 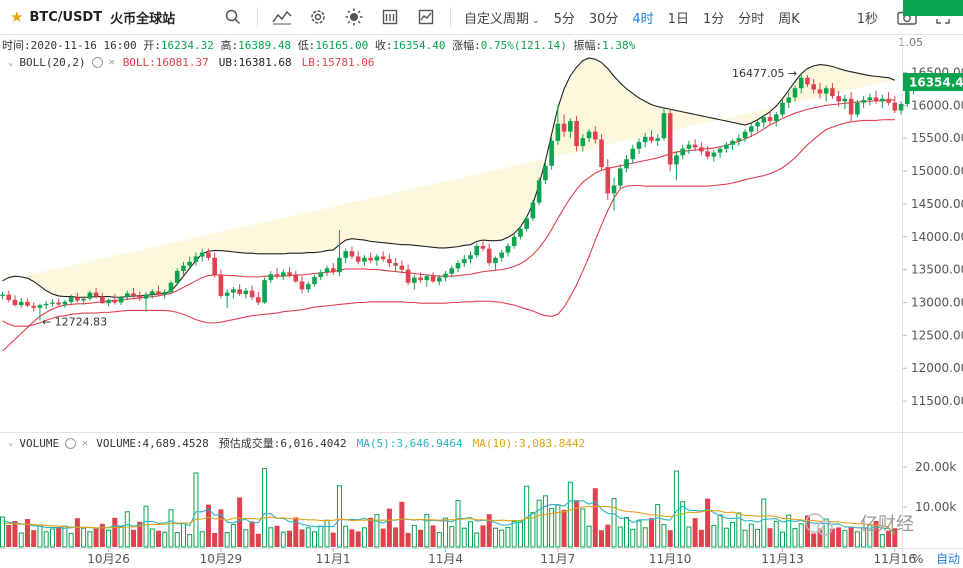 What do you see at coordinates (536, 20) in the screenshot?
I see `chevron-down-icon: ⌄` at bounding box center [536, 20].